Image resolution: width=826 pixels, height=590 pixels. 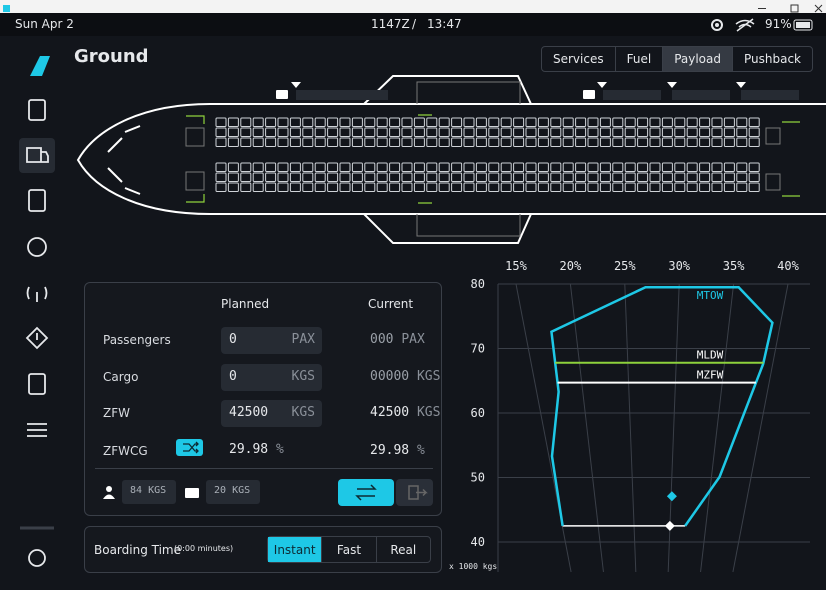 What do you see at coordinates (818, 8) in the screenshot?
I see `close` at bounding box center [818, 8].